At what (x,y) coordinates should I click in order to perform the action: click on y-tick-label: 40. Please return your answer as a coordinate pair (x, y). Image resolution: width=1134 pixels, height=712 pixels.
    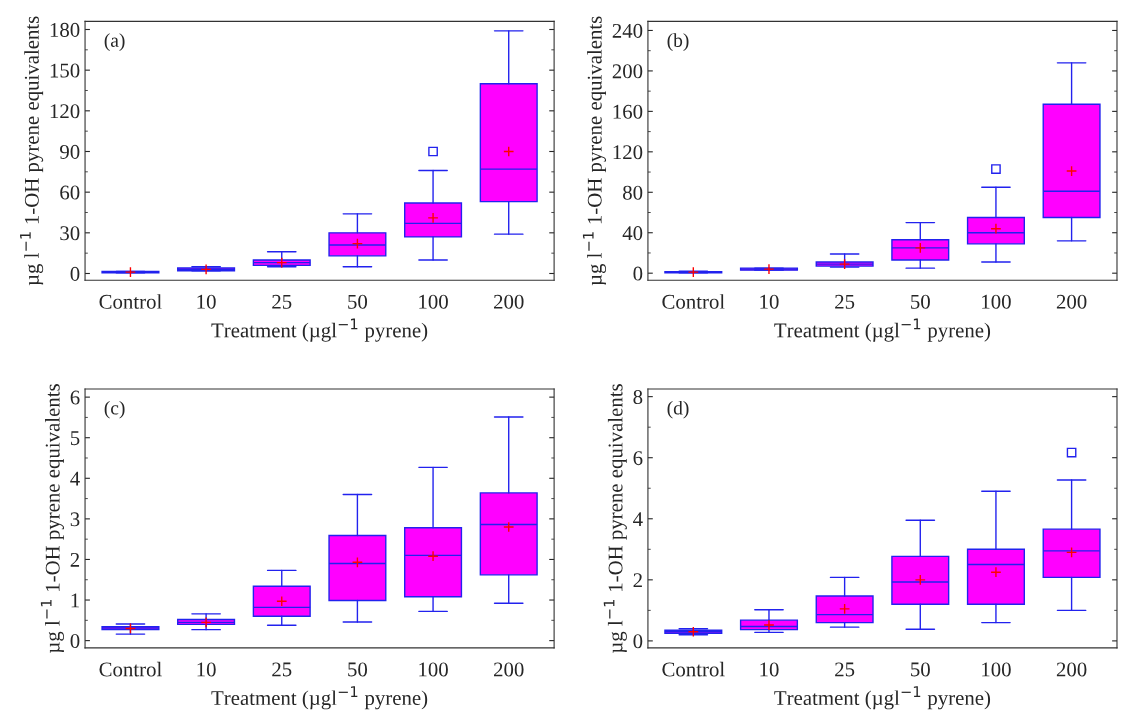
    Looking at the image, I should click on (632, 233).